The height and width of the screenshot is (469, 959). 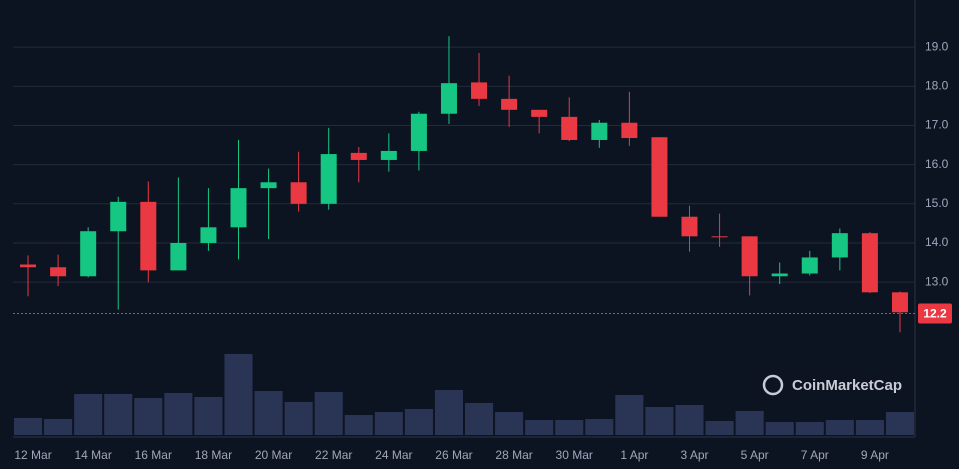 What do you see at coordinates (333, 455) in the screenshot?
I see `x-tick-label: 22 Mar` at bounding box center [333, 455].